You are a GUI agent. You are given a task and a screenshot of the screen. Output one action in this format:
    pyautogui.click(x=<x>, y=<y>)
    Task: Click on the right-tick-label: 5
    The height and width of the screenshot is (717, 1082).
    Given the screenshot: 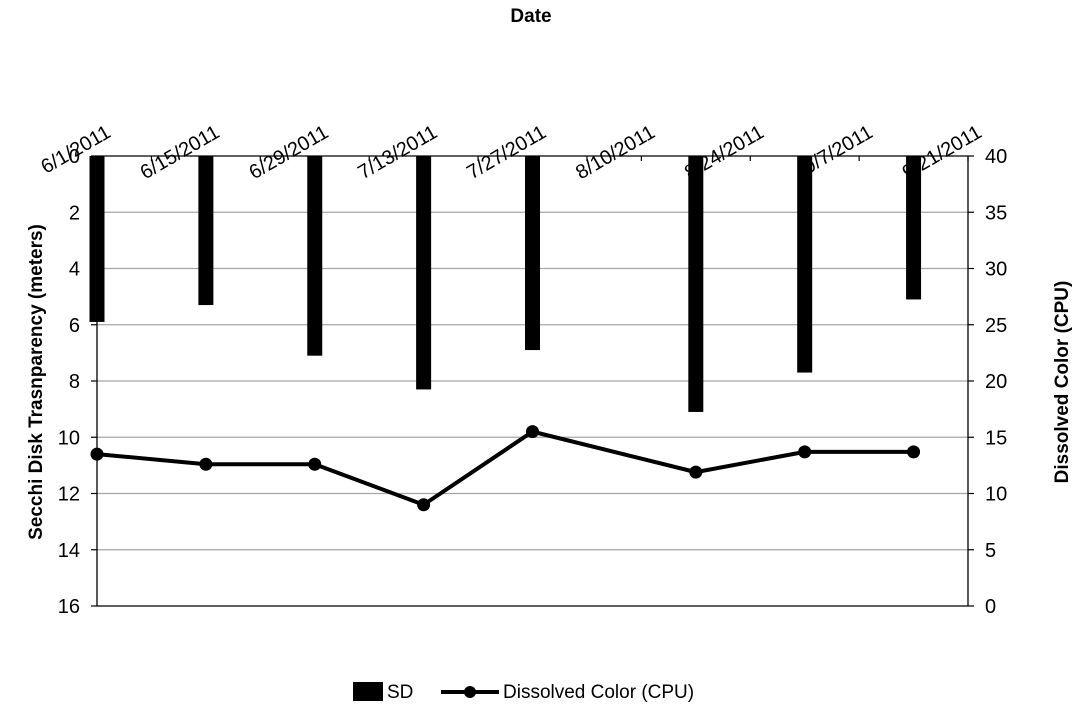 What is the action you would take?
    pyautogui.click(x=990, y=551)
    